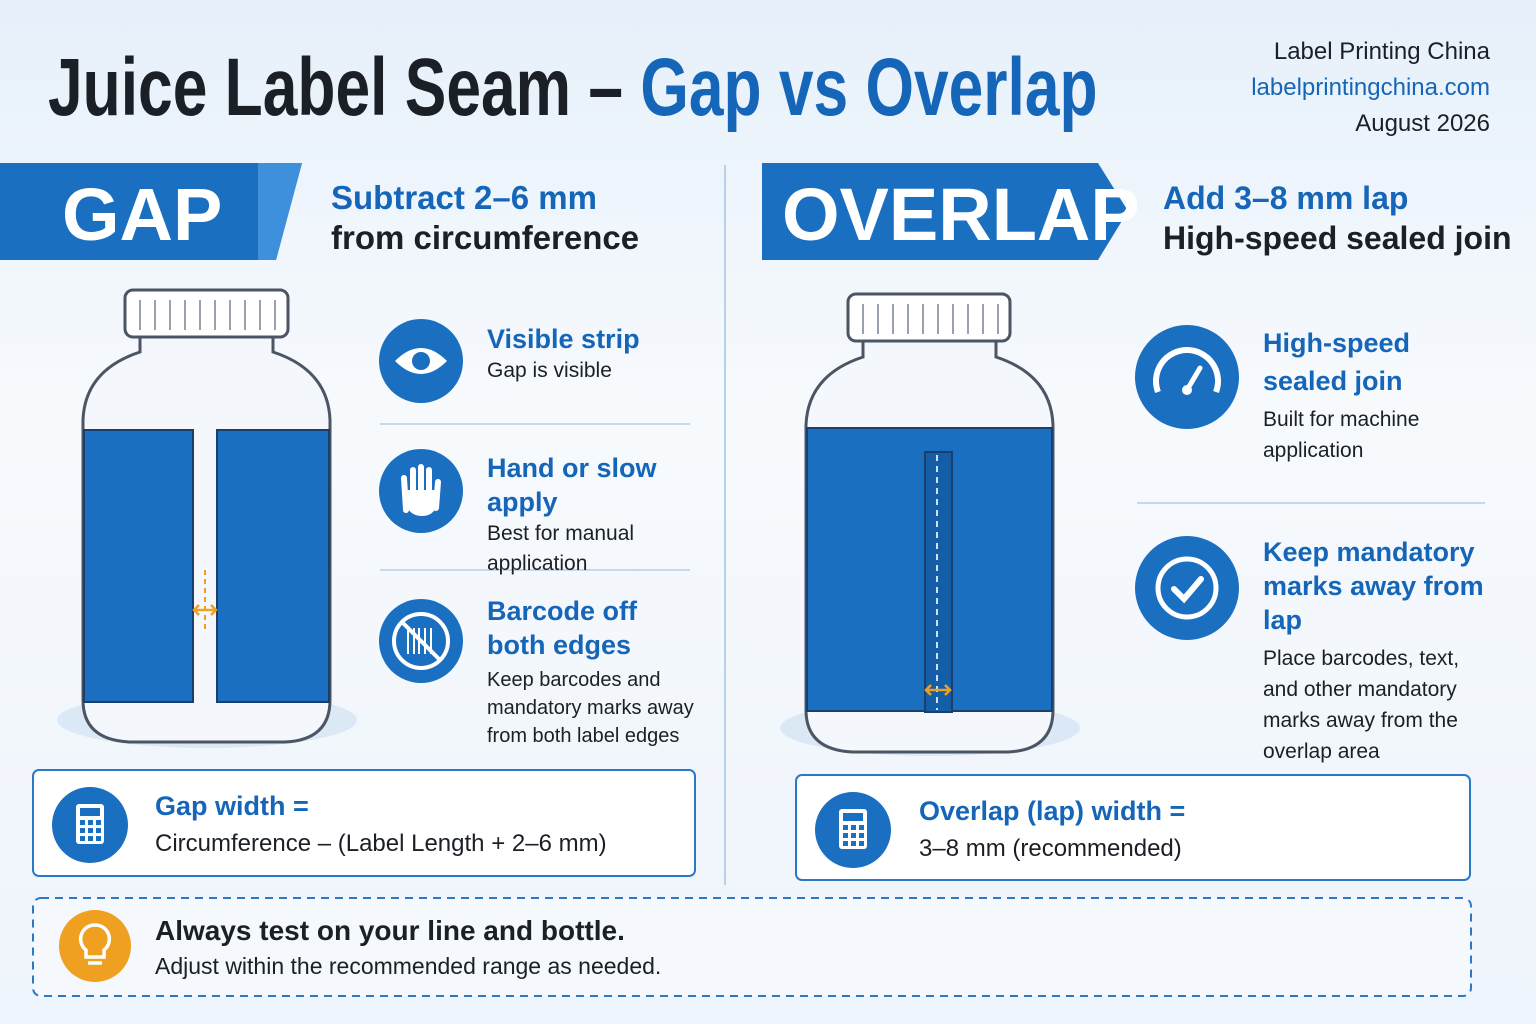  Describe the element at coordinates (1286, 198) in the screenshot. I see `overlap-headline: Add 3–8 mm lap` at that location.